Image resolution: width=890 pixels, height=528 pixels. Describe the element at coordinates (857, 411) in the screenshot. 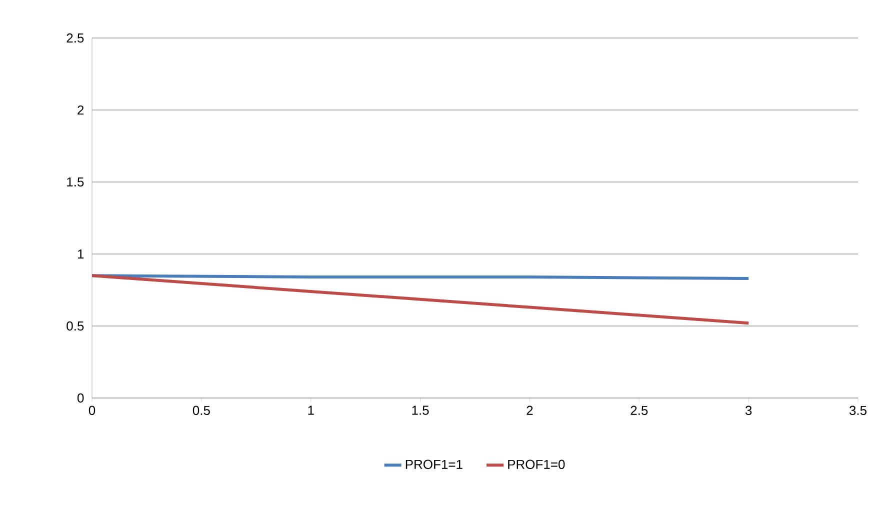

I see `x-tick-label: 3.5` at that location.